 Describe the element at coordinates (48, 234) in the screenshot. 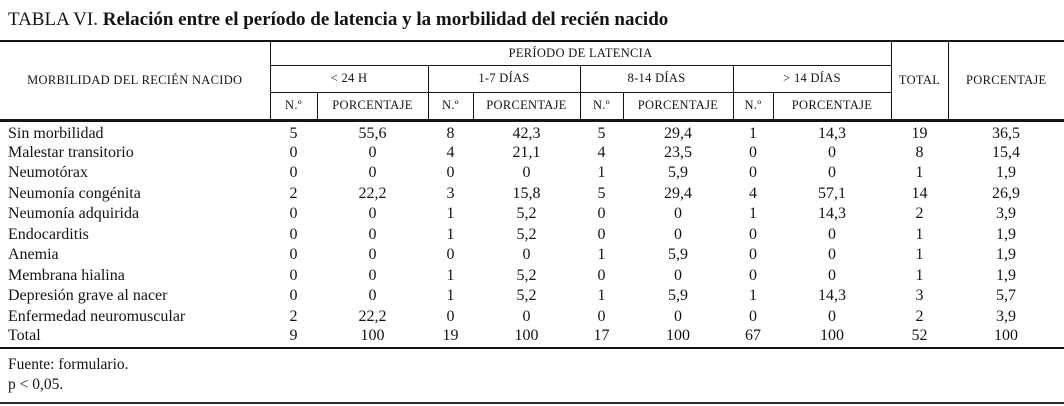

I see `row-label: Endocarditis` at that location.